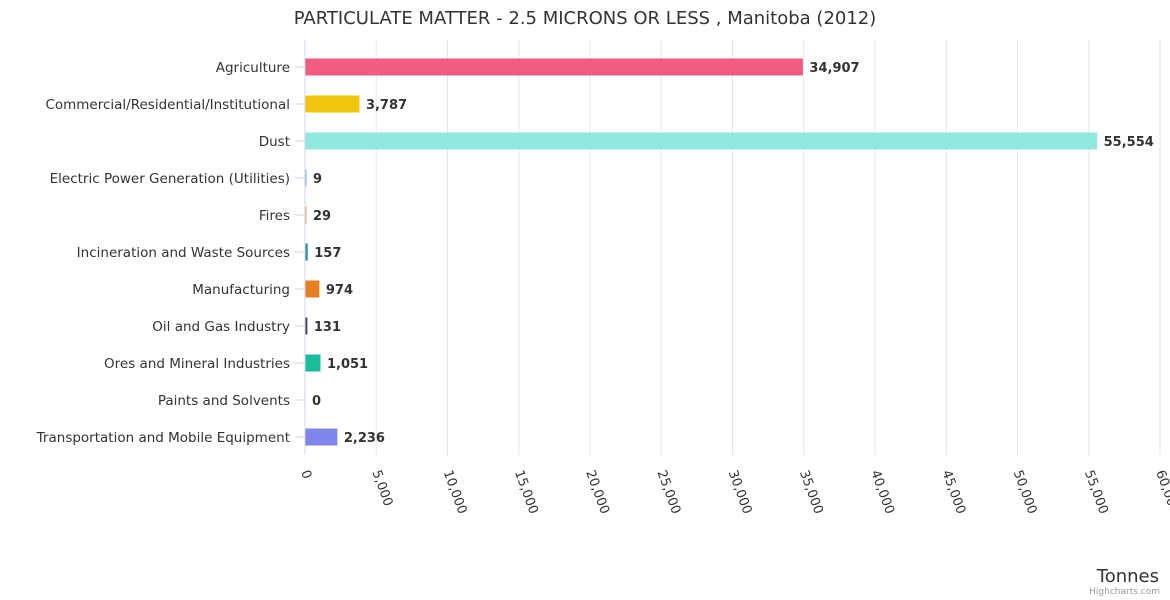 The height and width of the screenshot is (600, 1170). What do you see at coordinates (163, 438) in the screenshot?
I see `category-label: Transportation and Mobile Equipment` at bounding box center [163, 438].